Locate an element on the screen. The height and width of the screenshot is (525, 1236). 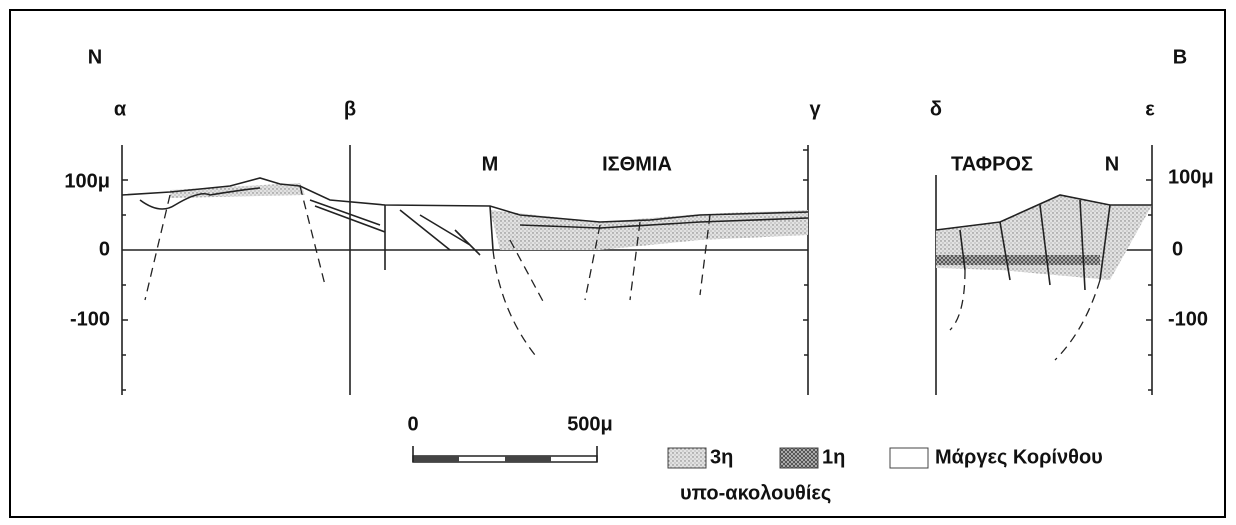
legend-label: 1η is located at coordinates (833, 457).